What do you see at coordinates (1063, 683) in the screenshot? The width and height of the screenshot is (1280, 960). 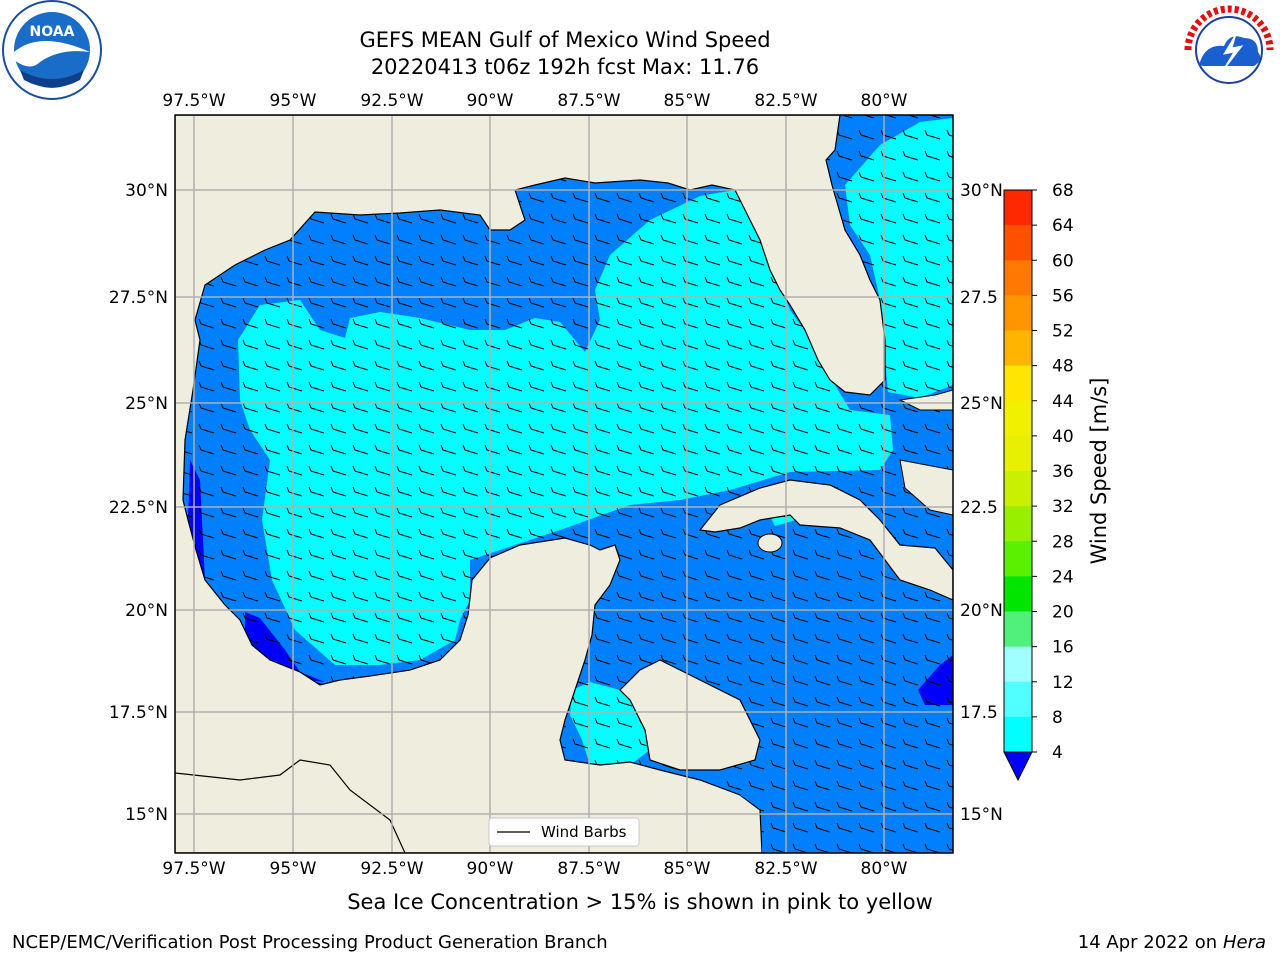 I see `colorbar-tick-label: 12` at bounding box center [1063, 683].